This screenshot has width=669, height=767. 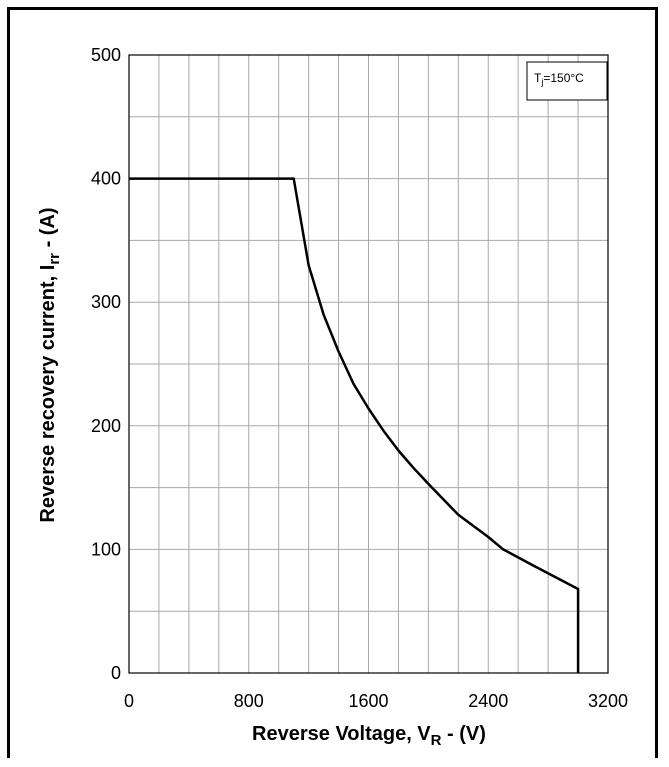 I want to click on y-tick-label: 100, so click(x=106, y=549).